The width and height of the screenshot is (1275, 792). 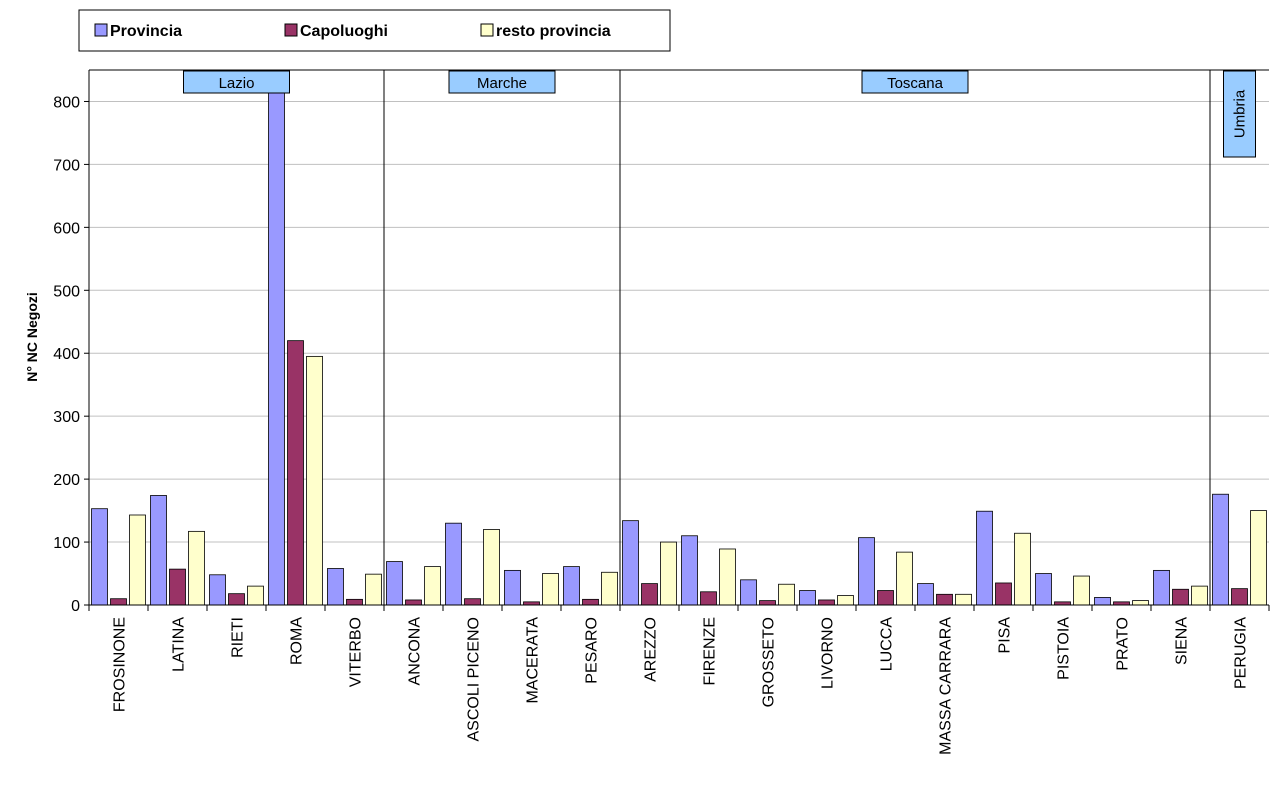 I want to click on y-tick-label: 600, so click(x=66, y=228).